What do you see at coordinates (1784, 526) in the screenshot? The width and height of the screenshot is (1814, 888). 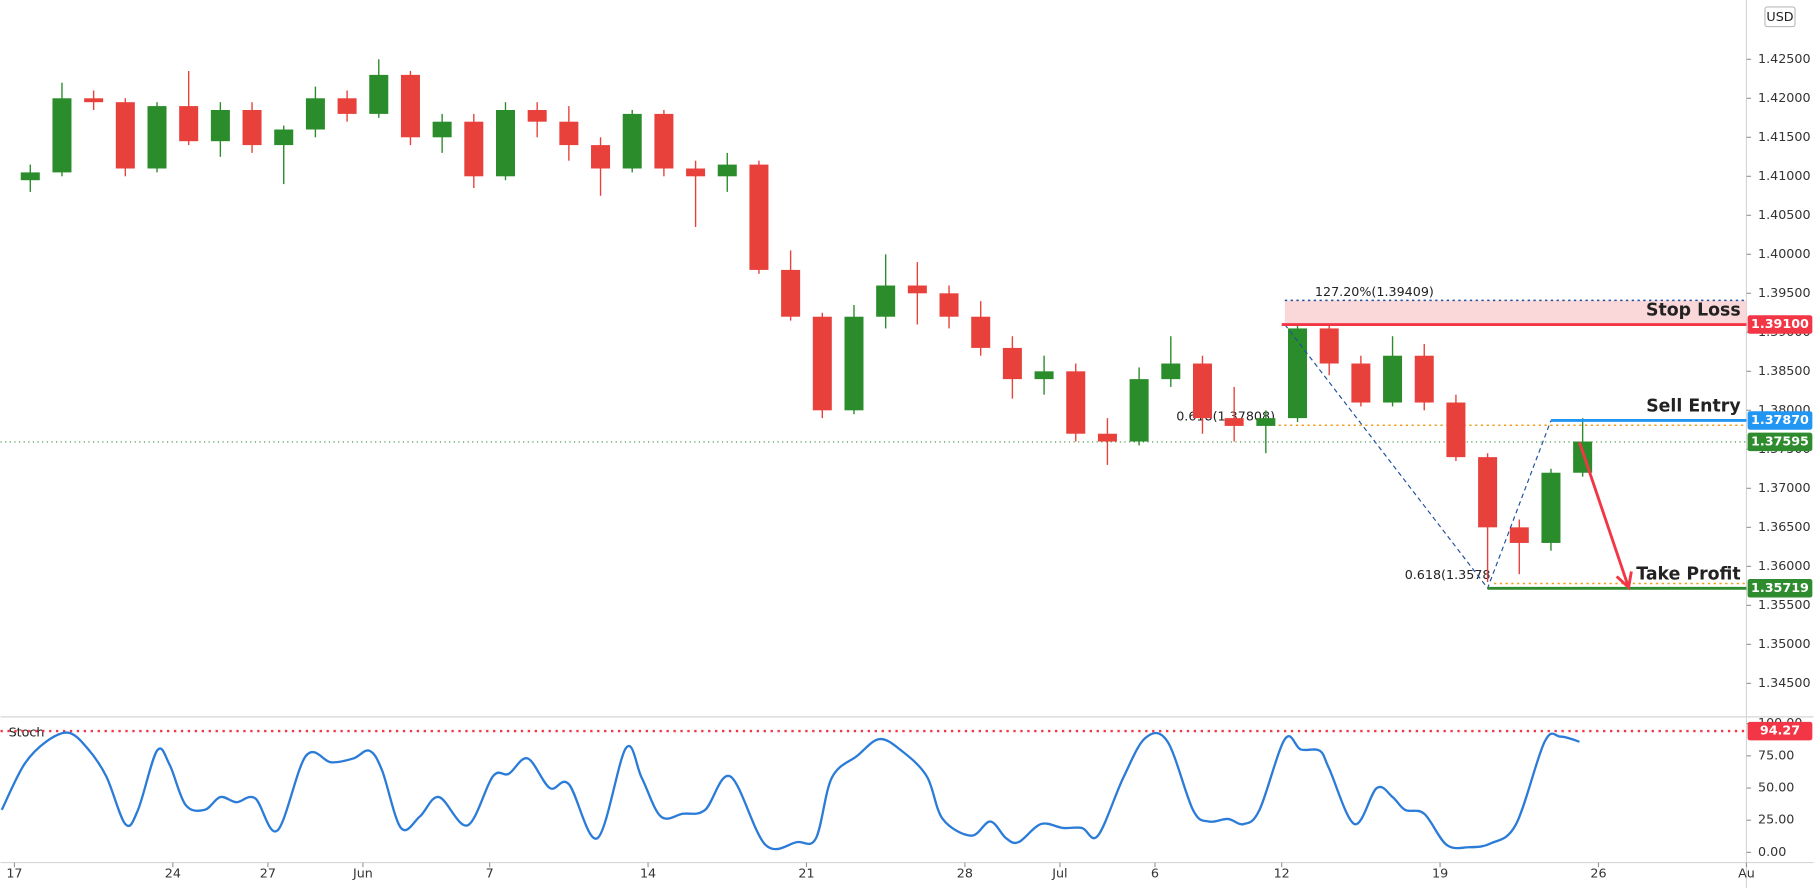 I see `y-tick-label: 1.36500` at bounding box center [1784, 526].